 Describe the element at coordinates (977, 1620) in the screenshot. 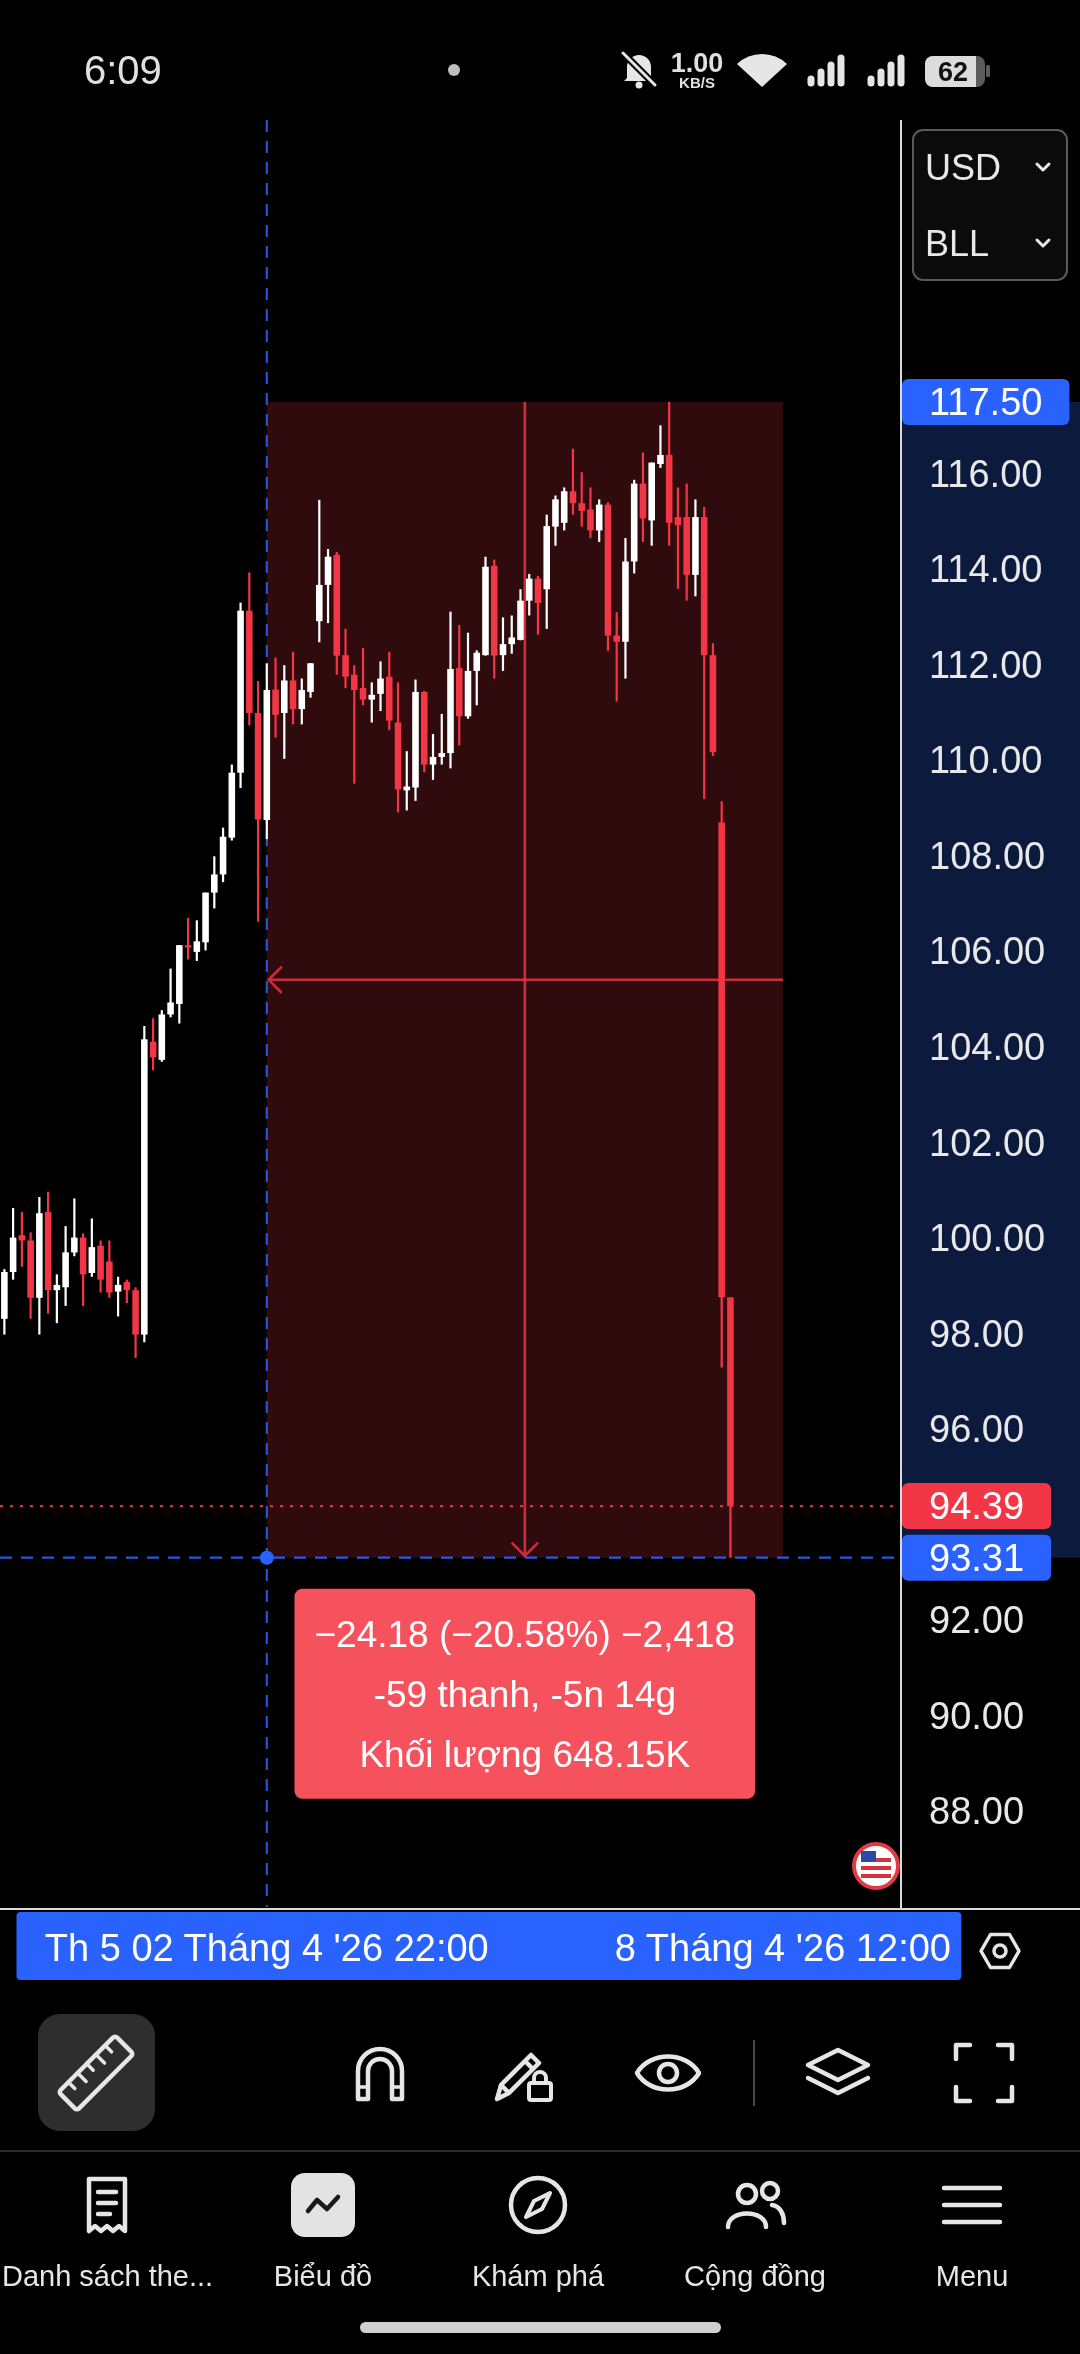

I see `y-tick-label: 92.00` at that location.